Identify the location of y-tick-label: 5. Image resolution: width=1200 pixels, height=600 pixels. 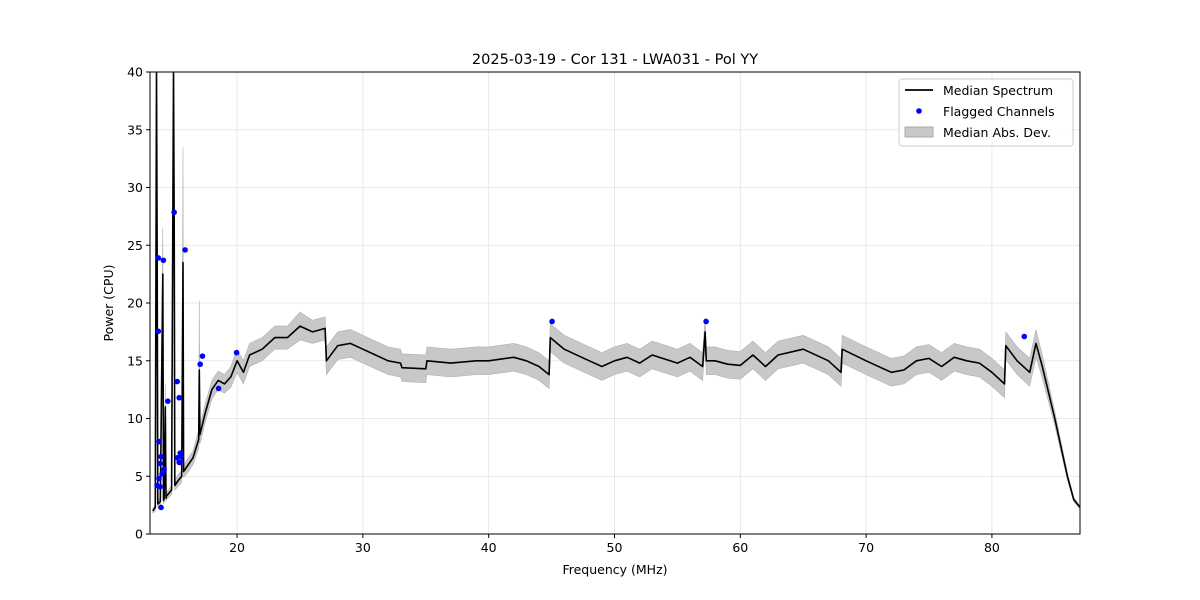
(139, 476).